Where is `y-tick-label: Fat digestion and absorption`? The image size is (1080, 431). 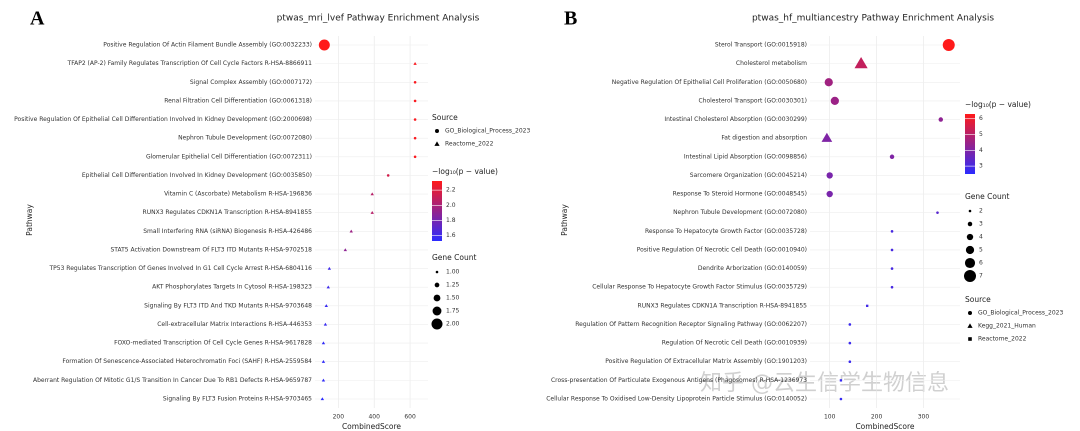 y-tick-label: Fat digestion and absorption is located at coordinates (764, 138).